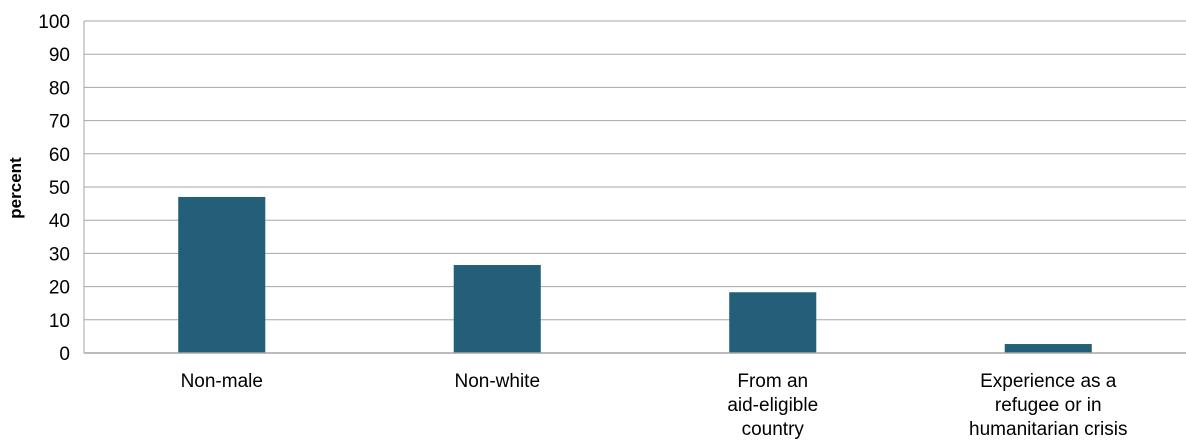  What do you see at coordinates (59, 288) in the screenshot?
I see `y-tick-label: 20` at bounding box center [59, 288].